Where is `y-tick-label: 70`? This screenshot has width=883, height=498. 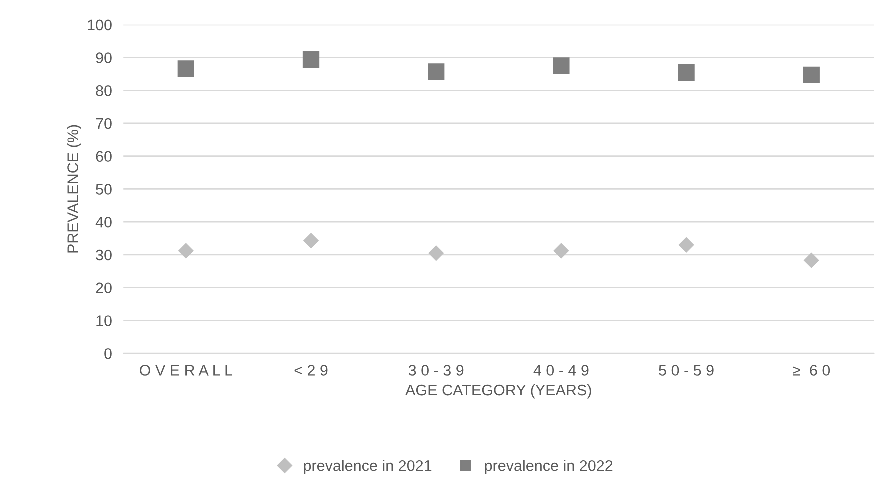 y-tick-label: 70 is located at coordinates (104, 124).